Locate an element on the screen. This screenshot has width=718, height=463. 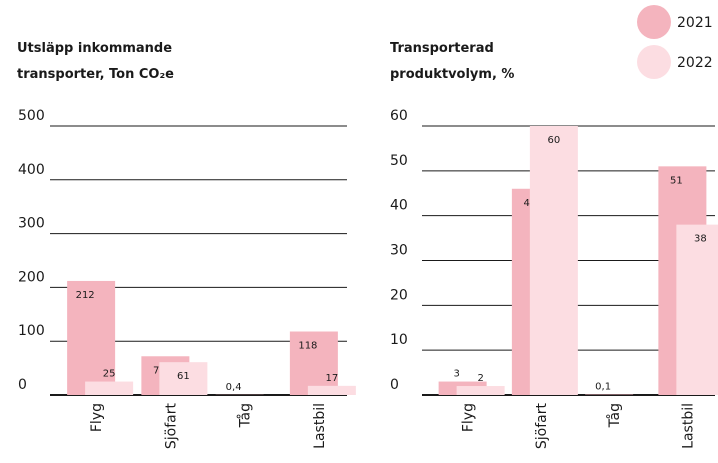
chart-title: Transporterad is located at coordinates (442, 48).